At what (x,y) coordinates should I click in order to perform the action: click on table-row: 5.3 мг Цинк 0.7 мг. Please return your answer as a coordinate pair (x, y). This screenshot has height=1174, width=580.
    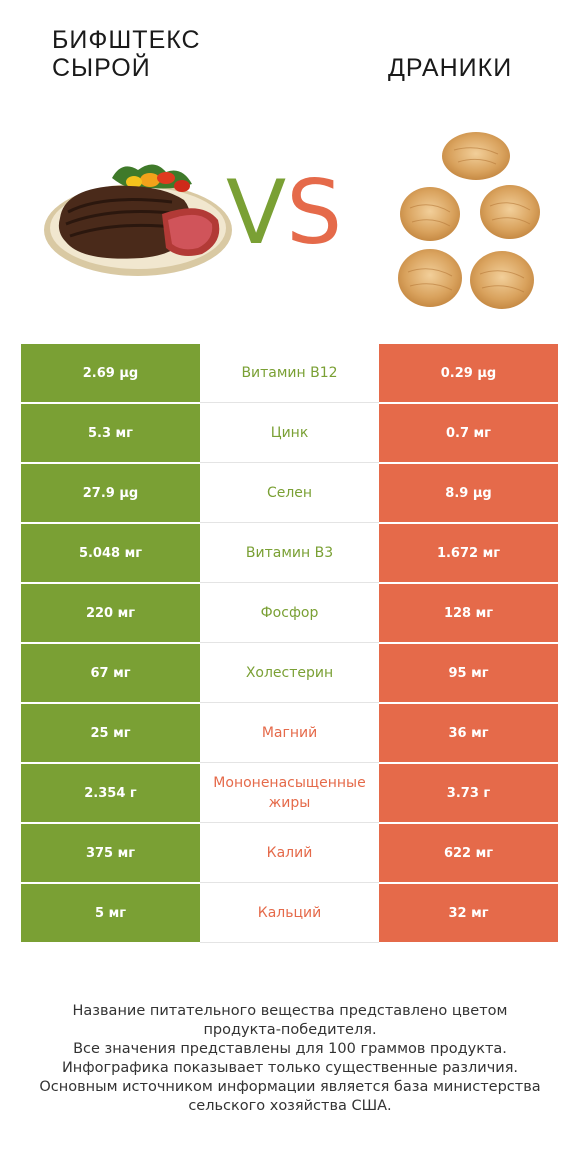
    Looking at the image, I should click on (289, 434).